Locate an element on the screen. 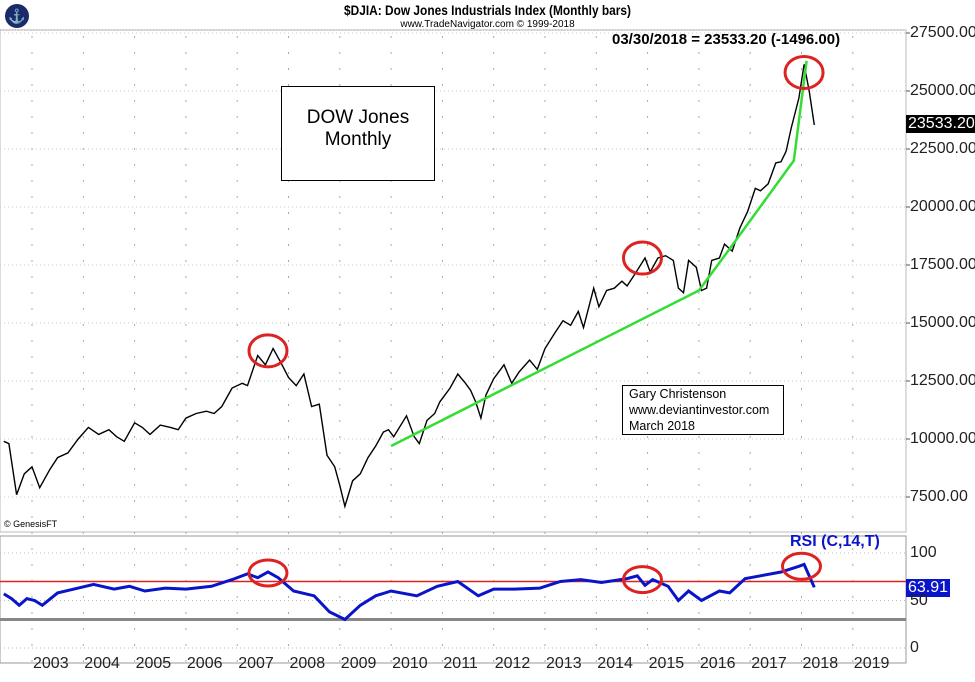  rsi-title: RSI (C,14,T) is located at coordinates (835, 541).